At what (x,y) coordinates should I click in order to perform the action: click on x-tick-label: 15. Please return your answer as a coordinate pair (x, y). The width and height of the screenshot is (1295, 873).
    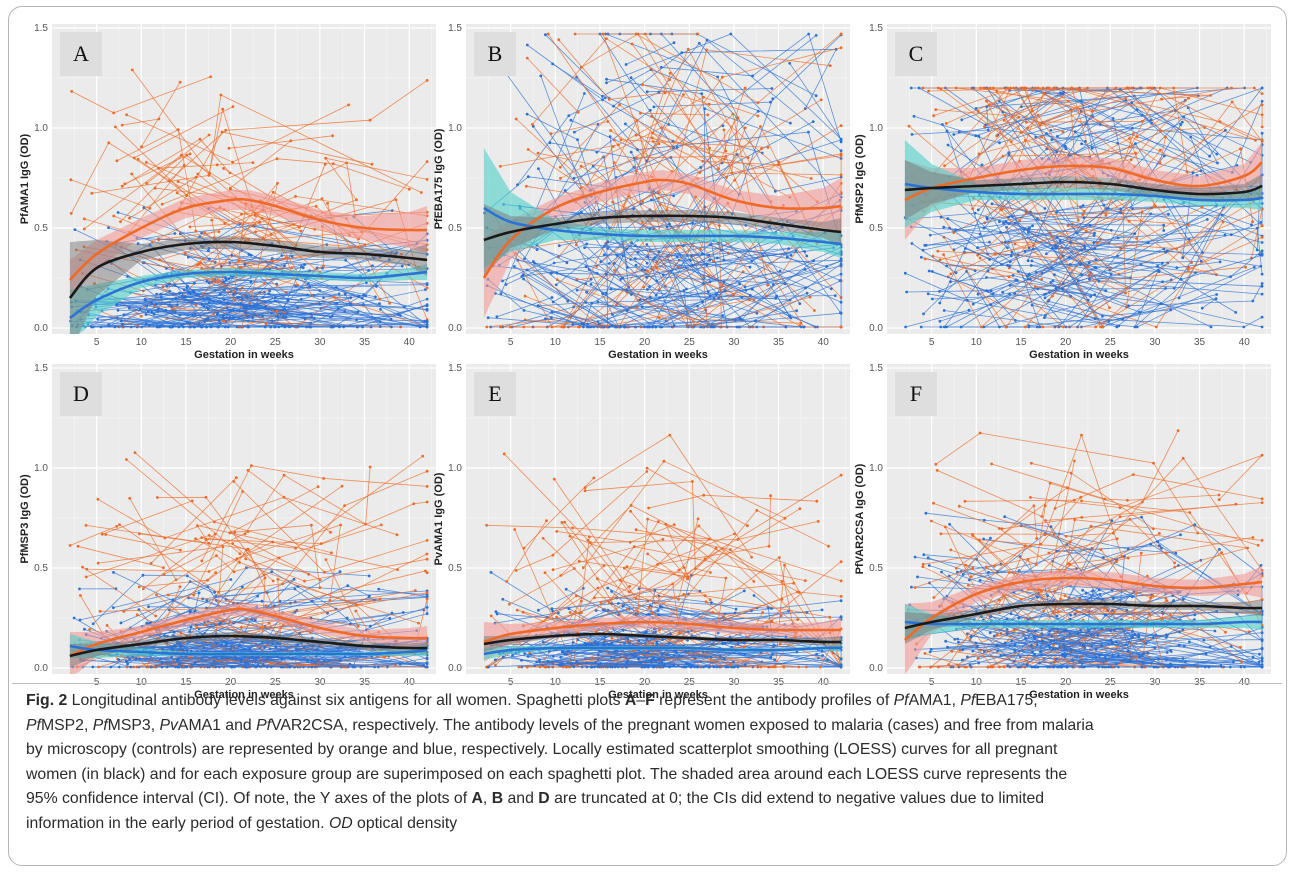
    Looking at the image, I should click on (186, 682).